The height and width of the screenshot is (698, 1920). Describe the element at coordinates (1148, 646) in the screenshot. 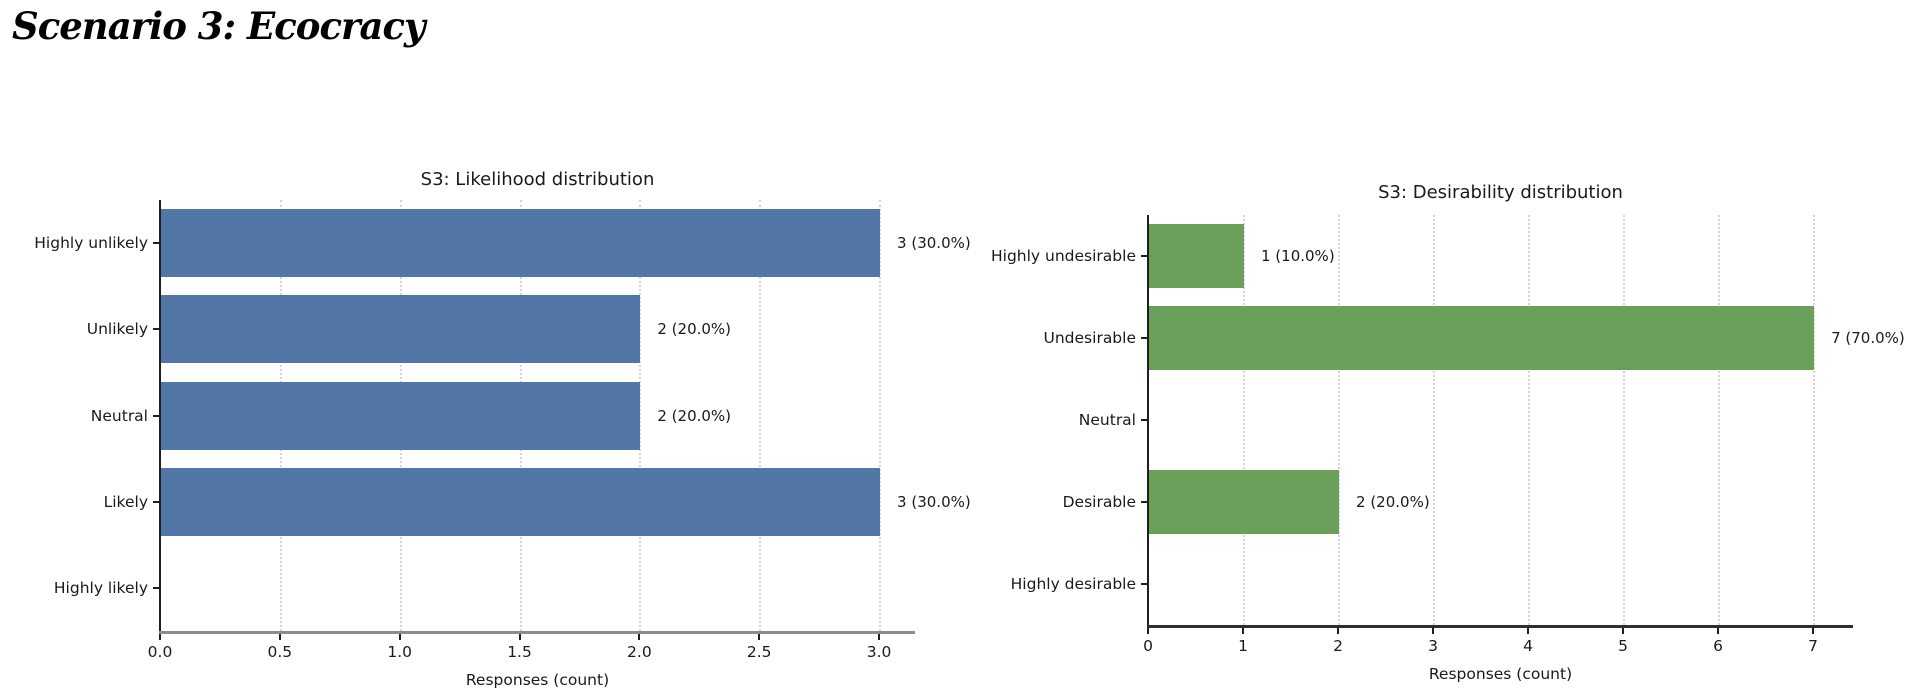

I see `x-tick-label: 0` at that location.